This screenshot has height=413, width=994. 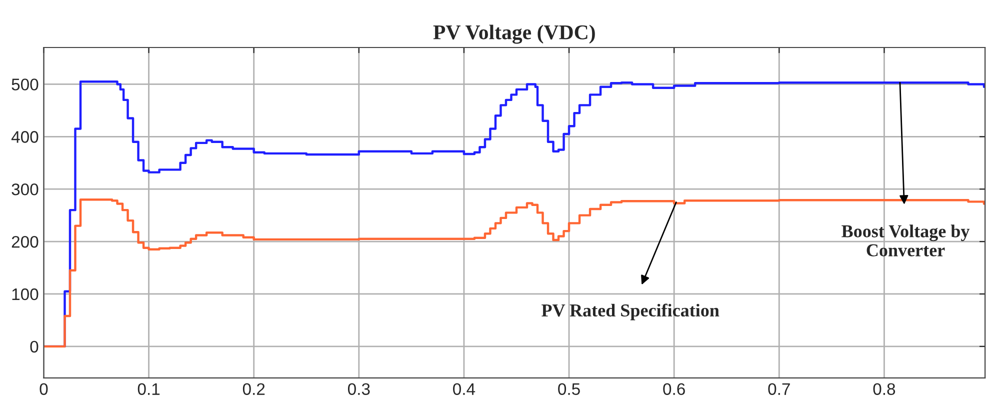 What do you see at coordinates (464, 389) in the screenshot?
I see `x-tick-label: 0.4` at bounding box center [464, 389].